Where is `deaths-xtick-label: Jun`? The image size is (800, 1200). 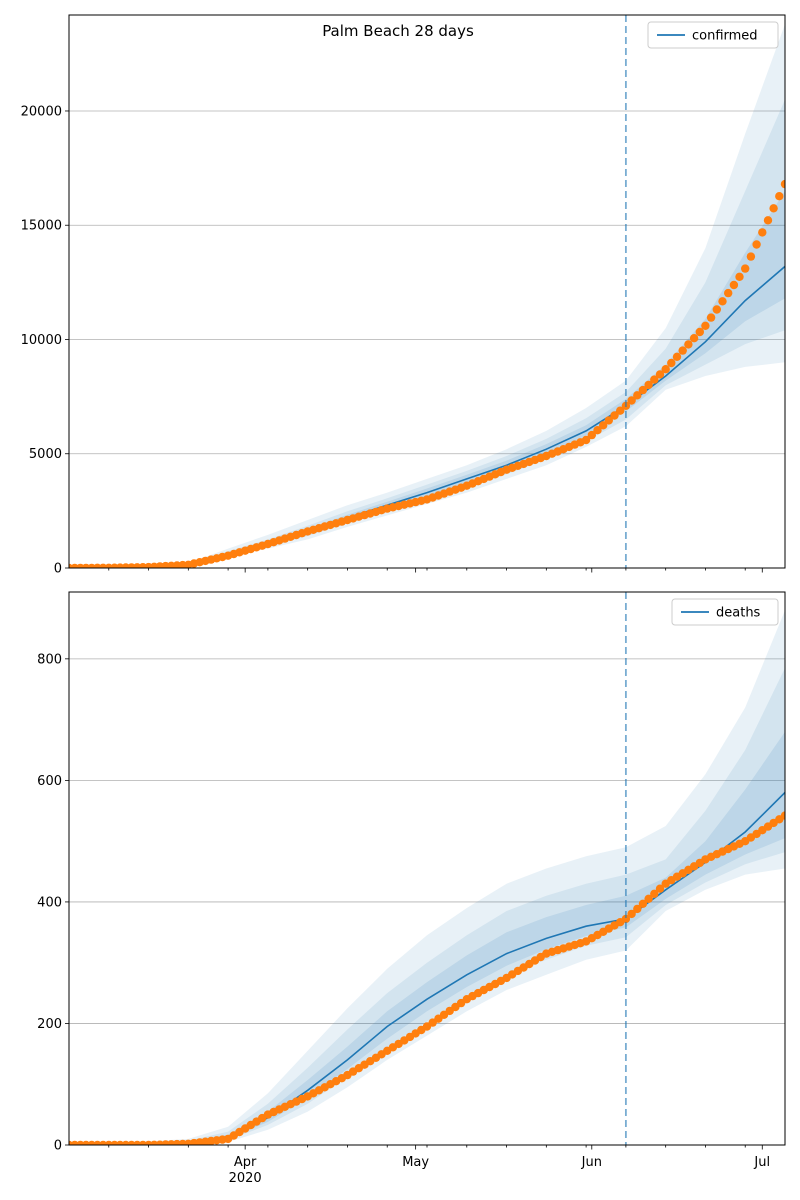 deaths-xtick-label: Jun is located at coordinates (591, 1162).